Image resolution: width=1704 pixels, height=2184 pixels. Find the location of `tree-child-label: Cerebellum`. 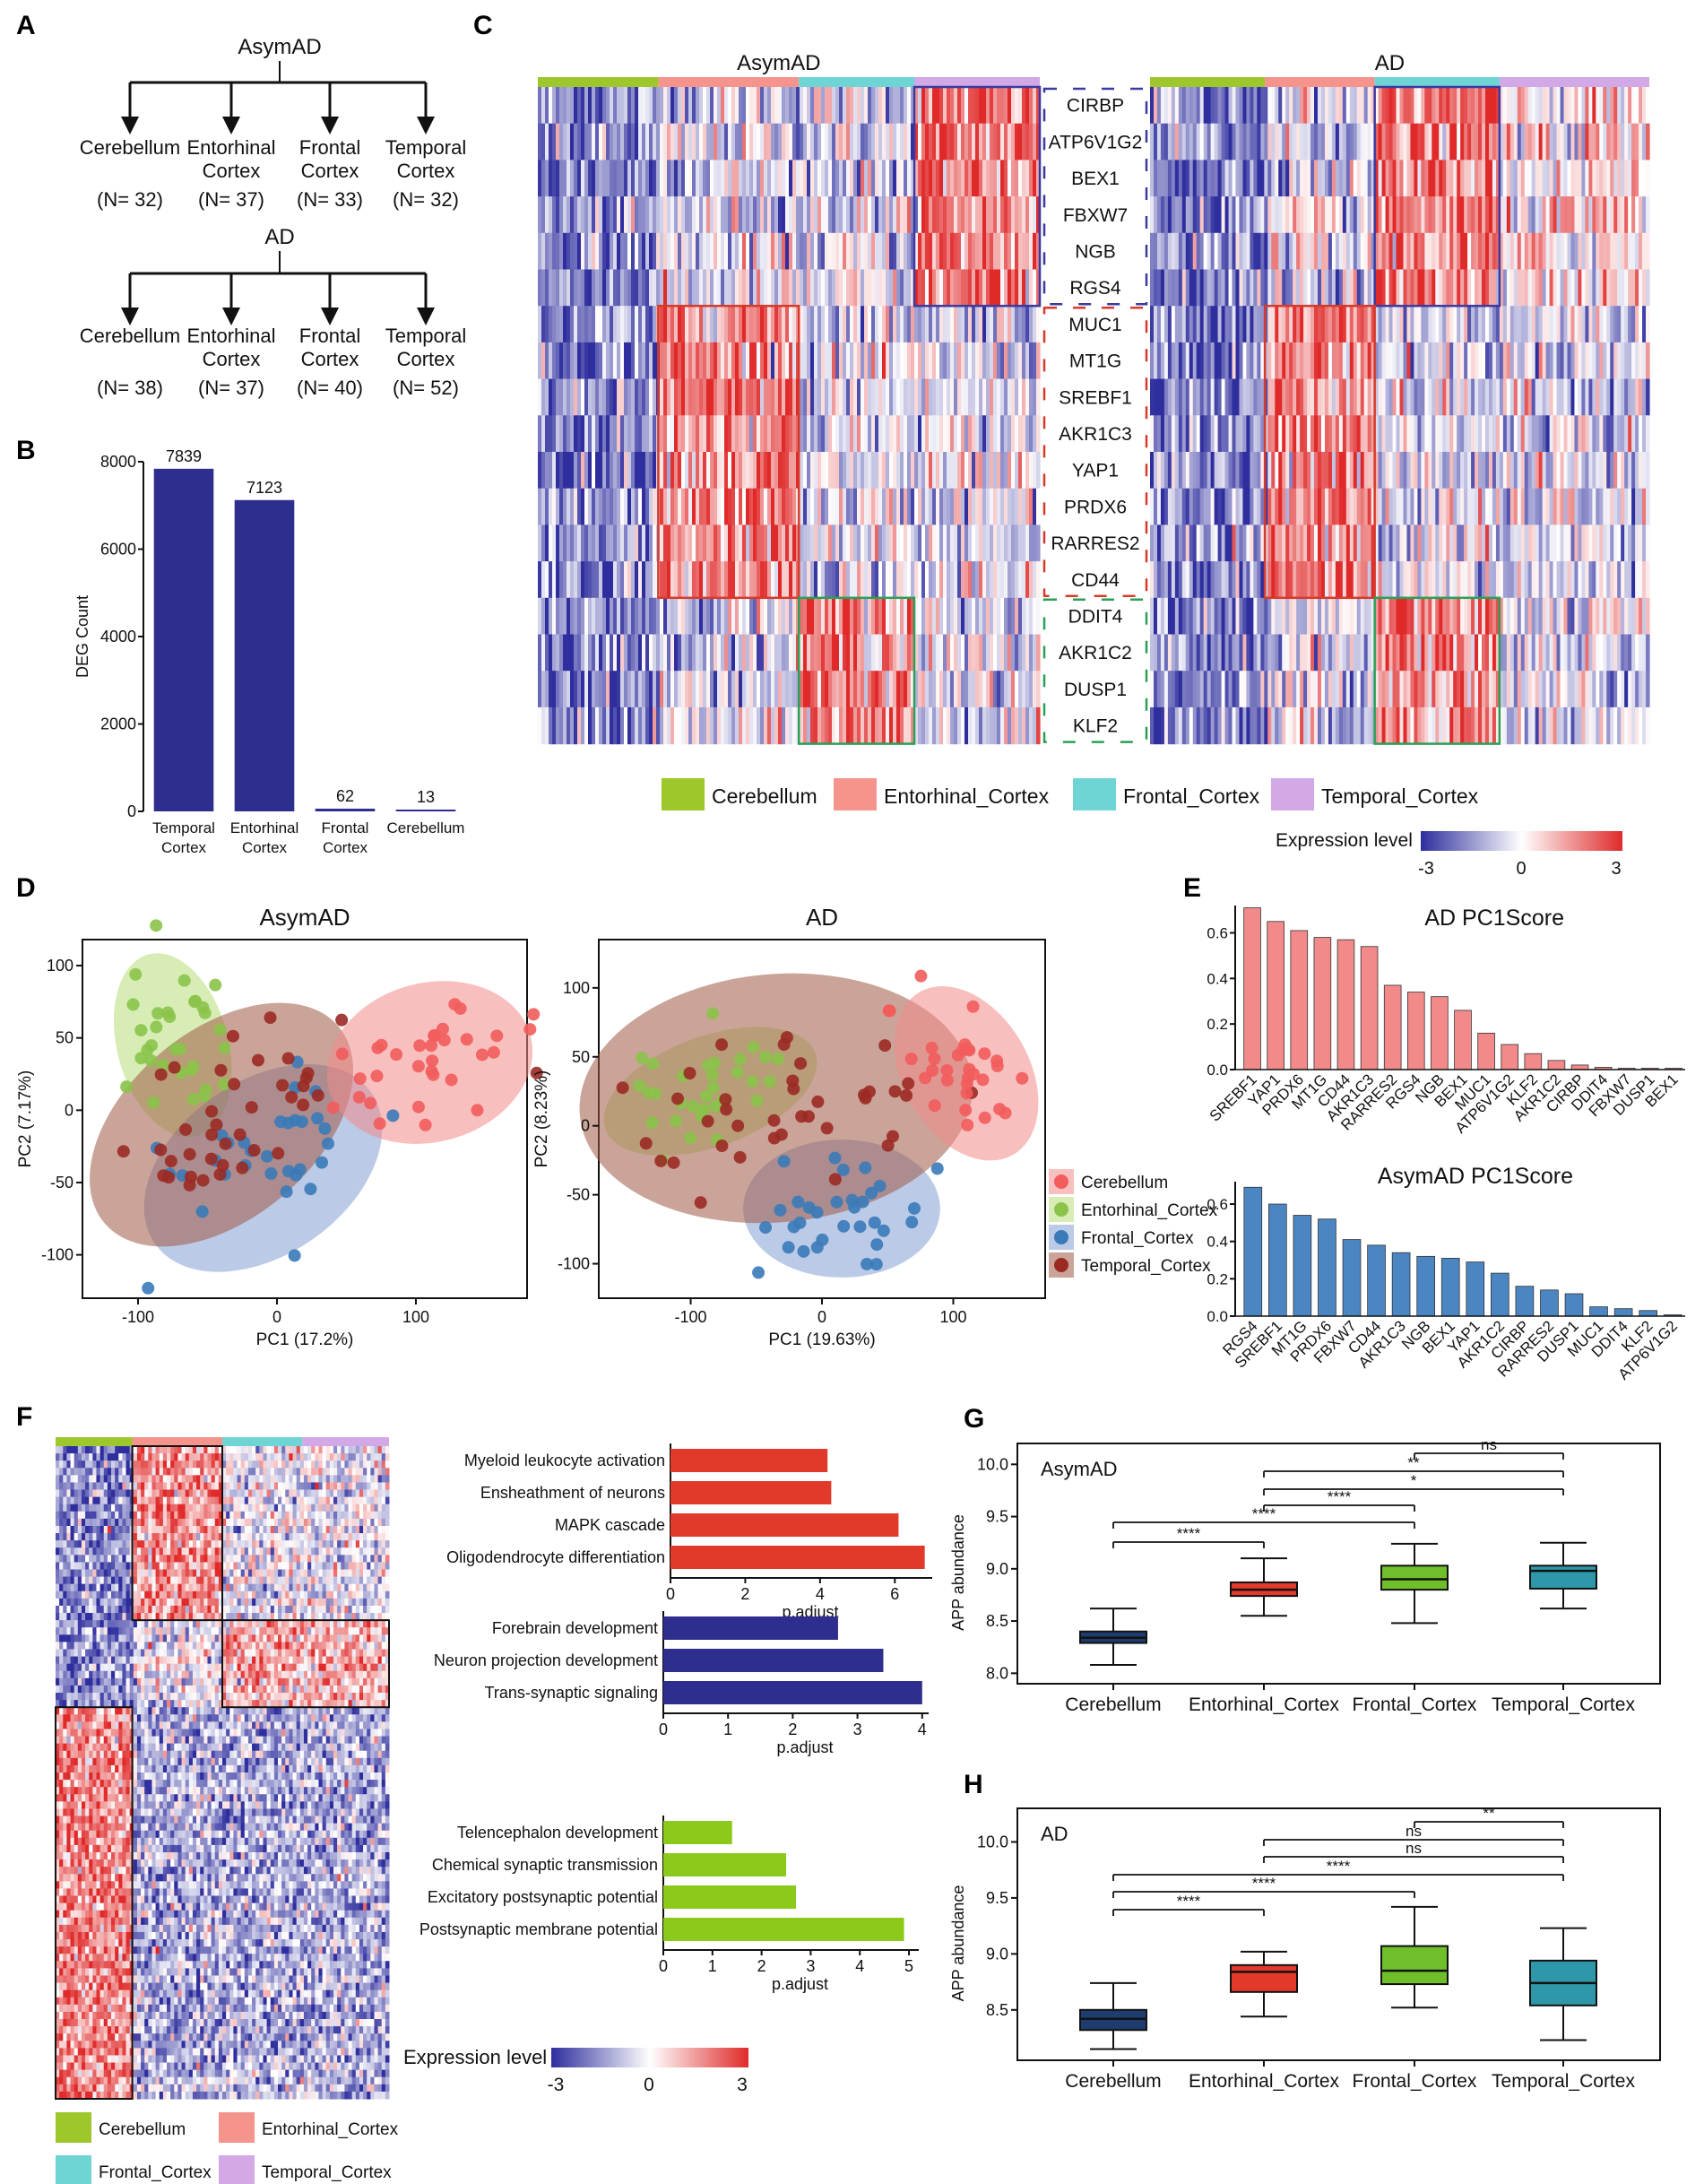

tree-child-label: Cerebellum is located at coordinates (131, 336).